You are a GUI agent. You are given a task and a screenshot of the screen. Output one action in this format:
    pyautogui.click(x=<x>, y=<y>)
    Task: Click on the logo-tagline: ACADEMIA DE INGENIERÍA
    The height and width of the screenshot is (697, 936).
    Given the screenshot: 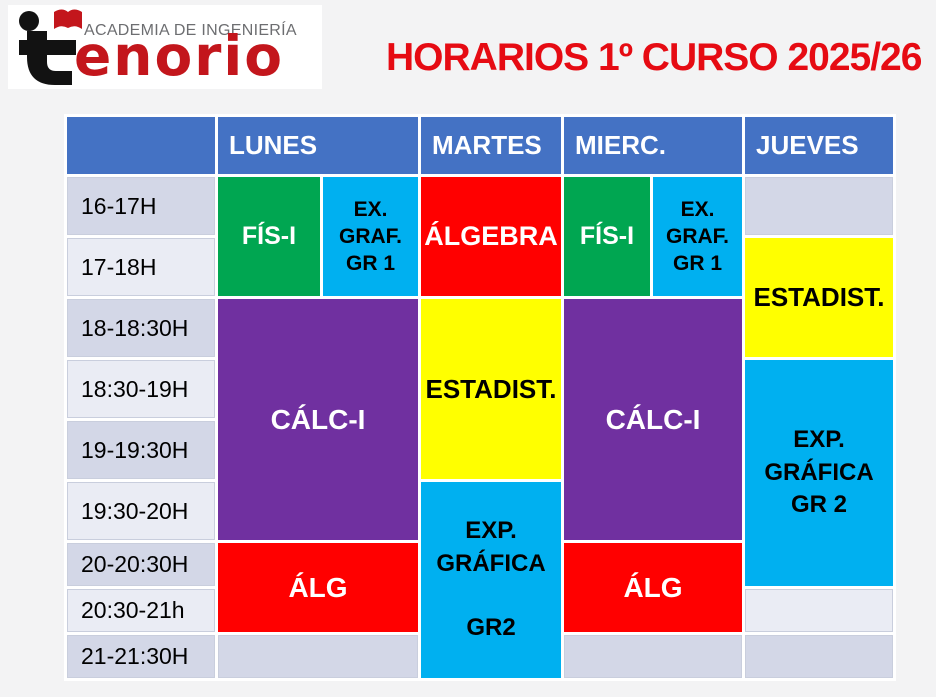 What is the action you would take?
    pyautogui.click(x=190, y=30)
    